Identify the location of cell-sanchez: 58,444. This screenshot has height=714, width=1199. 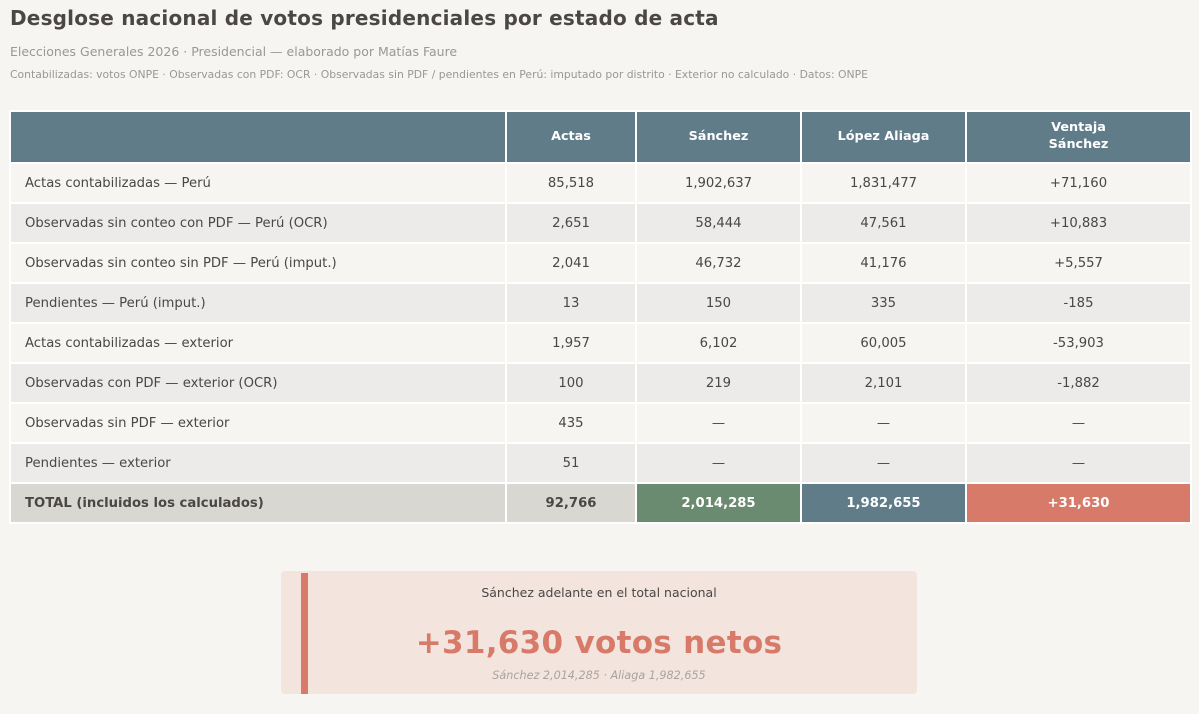
(718, 223).